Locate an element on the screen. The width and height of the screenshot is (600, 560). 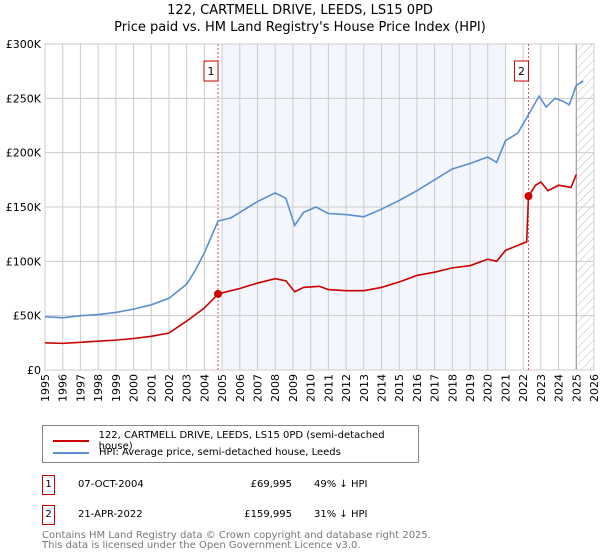
x-tick-label: 2017 is located at coordinates (435, 388).